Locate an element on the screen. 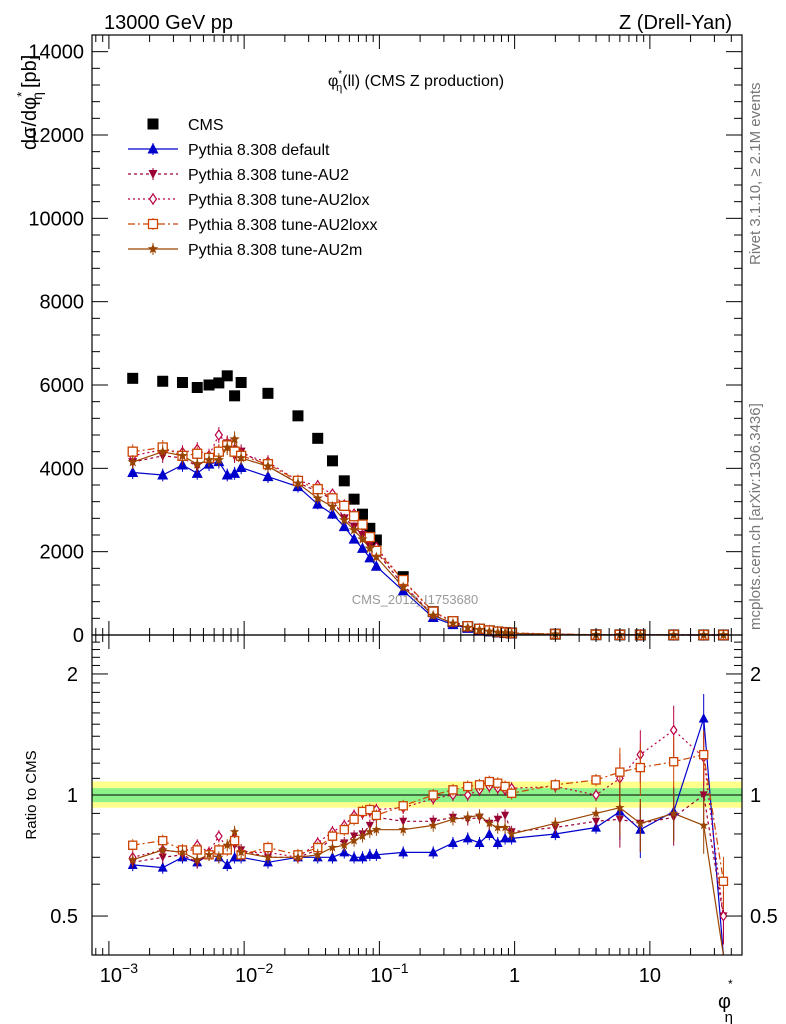 Image resolution: width=786 pixels, height=1024 pixels. main-point-pythia-8-308-tune-au2lox is located at coordinates (219, 435).